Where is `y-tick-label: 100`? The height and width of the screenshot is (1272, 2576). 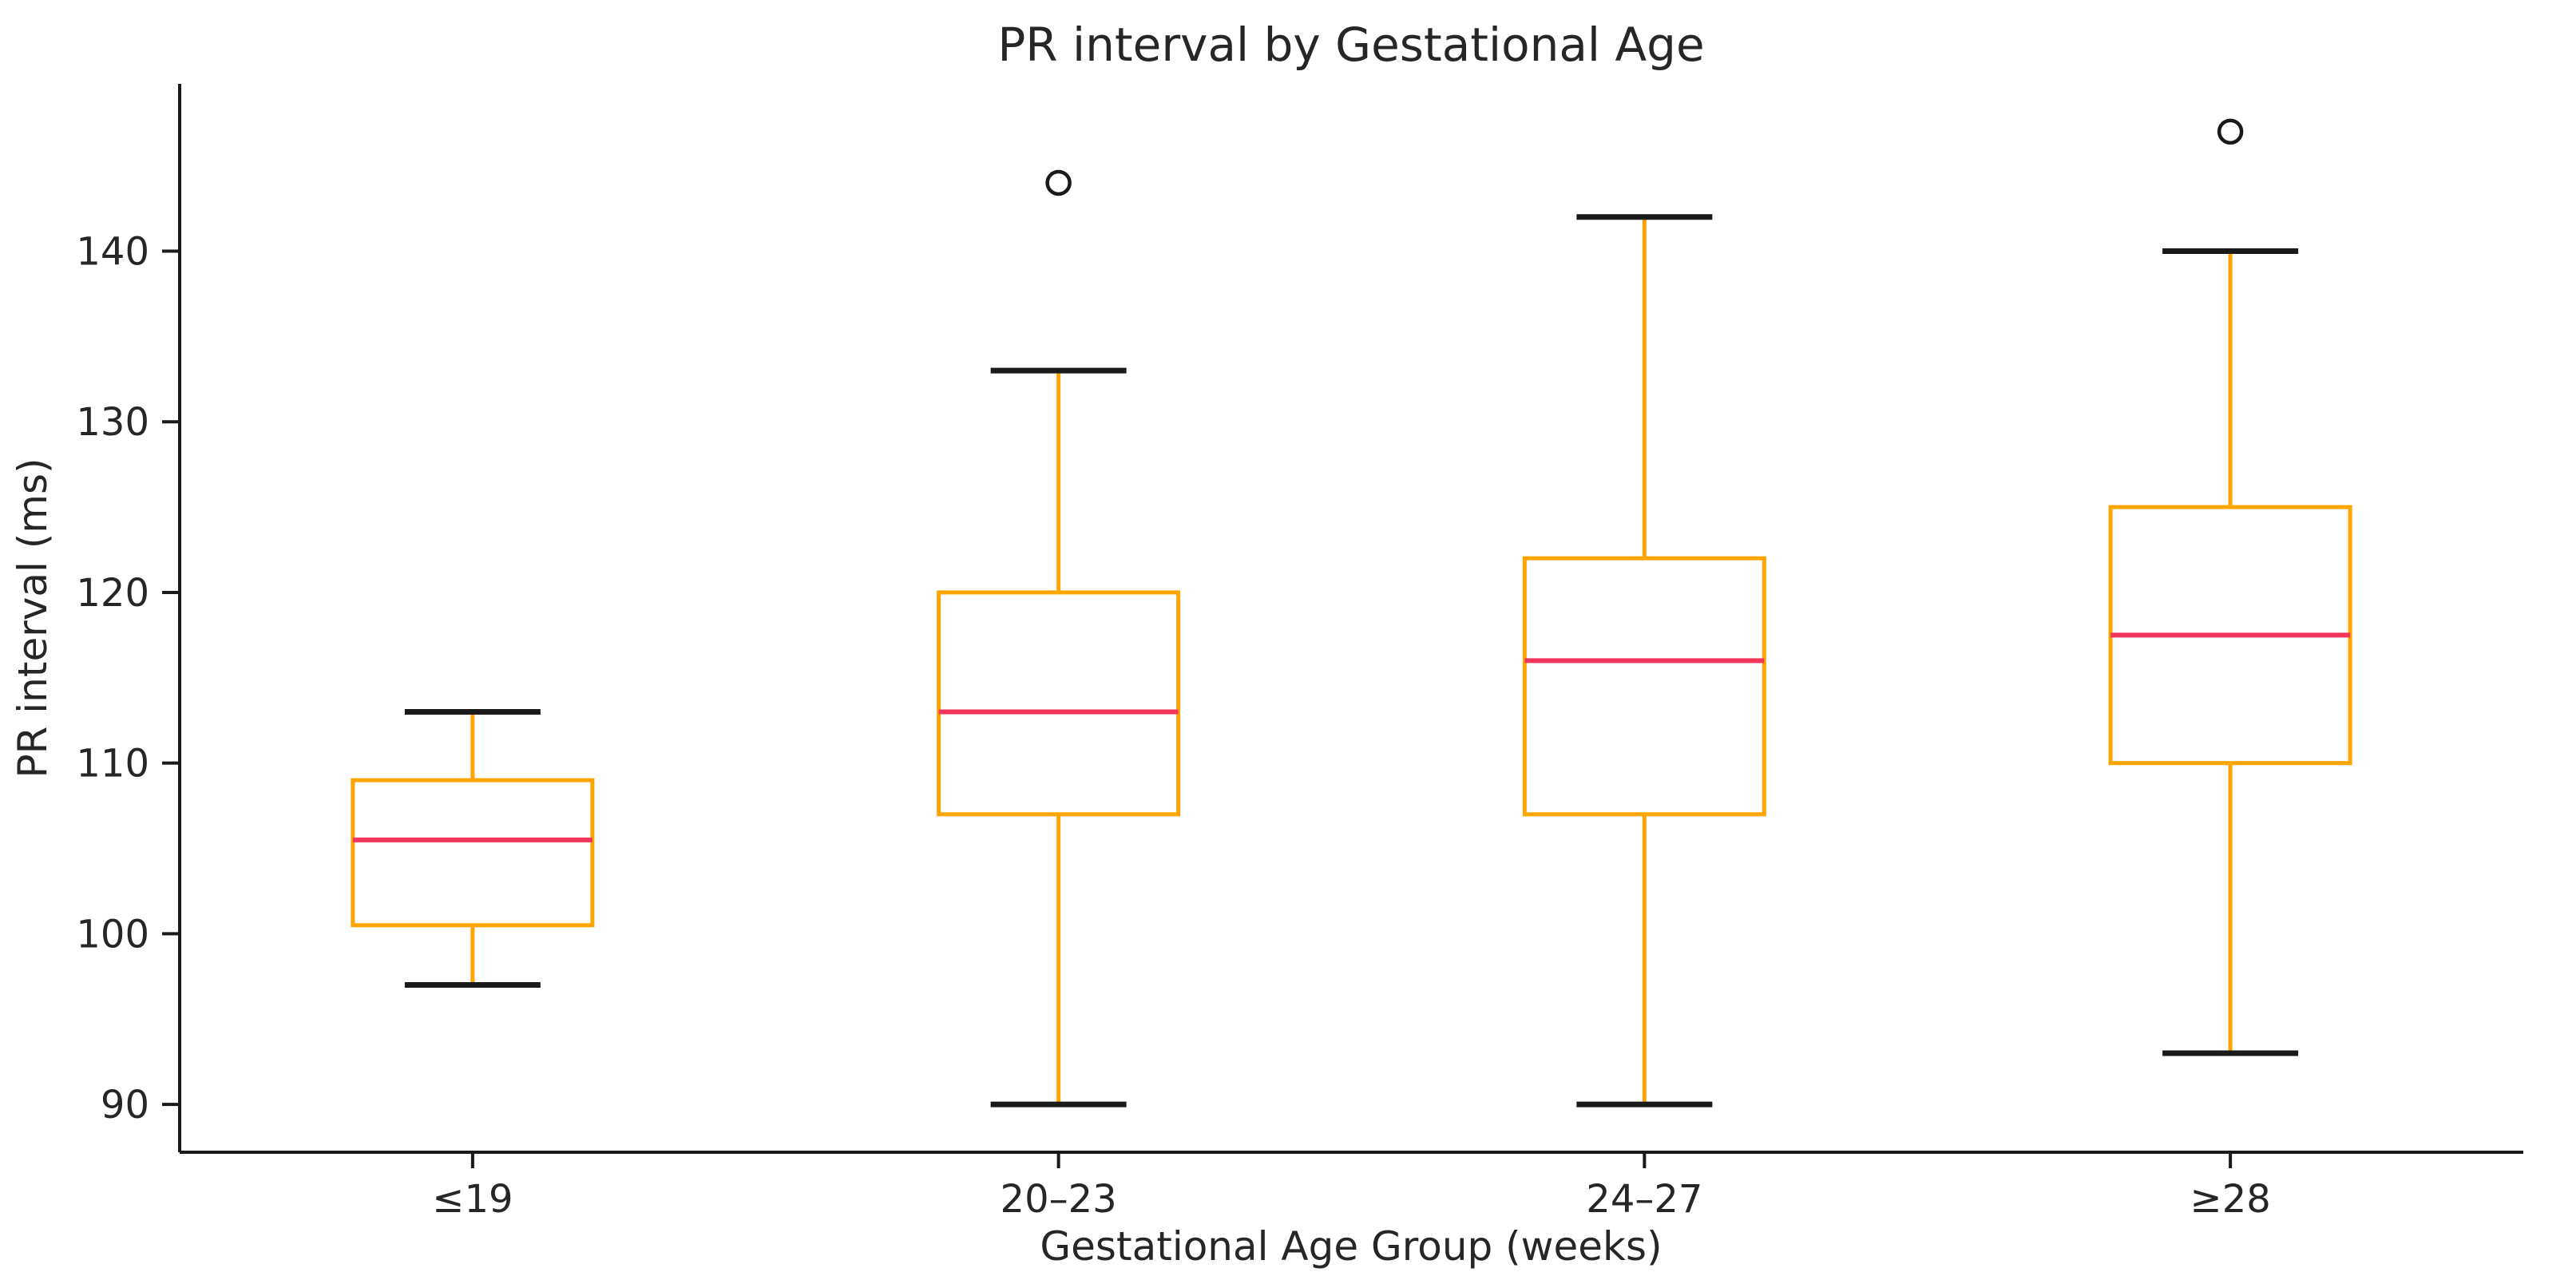 y-tick-label: 100 is located at coordinates (112, 934).